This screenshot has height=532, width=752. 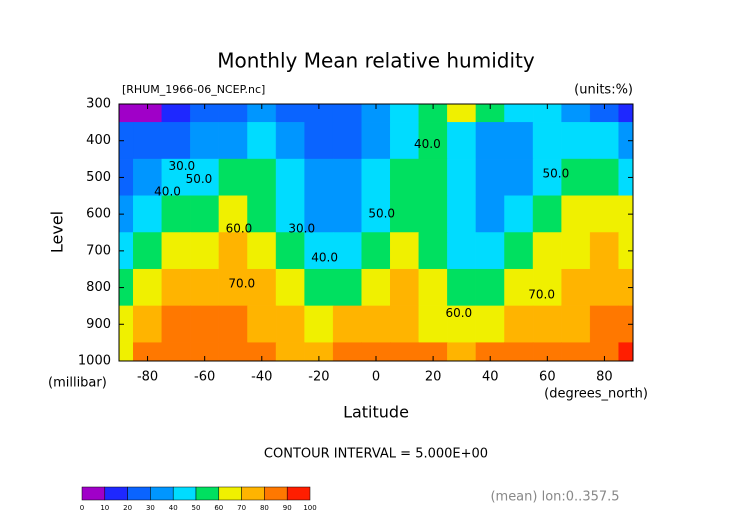 What do you see at coordinates (98, 140) in the screenshot?
I see `y-tick-label: 400` at bounding box center [98, 140].